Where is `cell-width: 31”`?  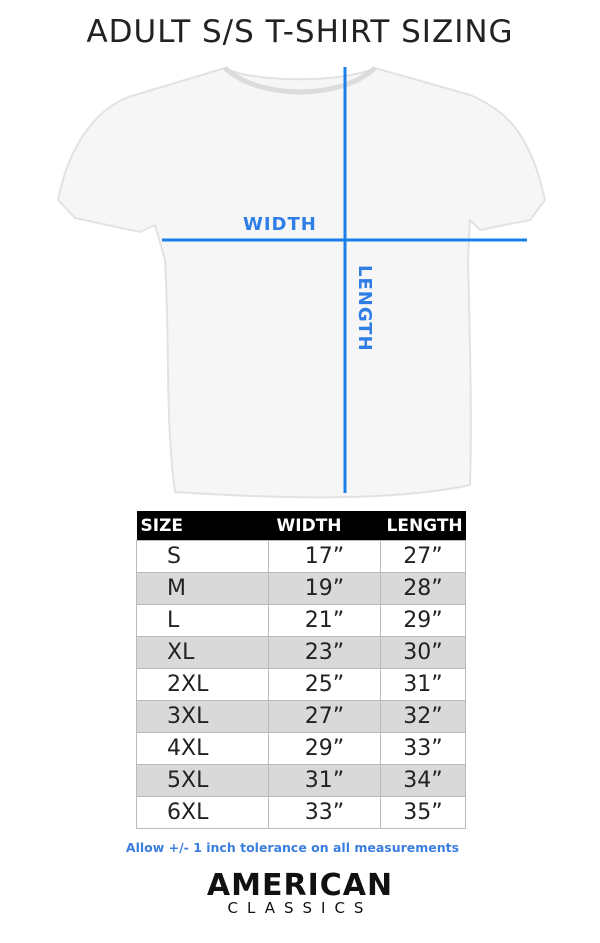 cell-width: 31” is located at coordinates (324, 780).